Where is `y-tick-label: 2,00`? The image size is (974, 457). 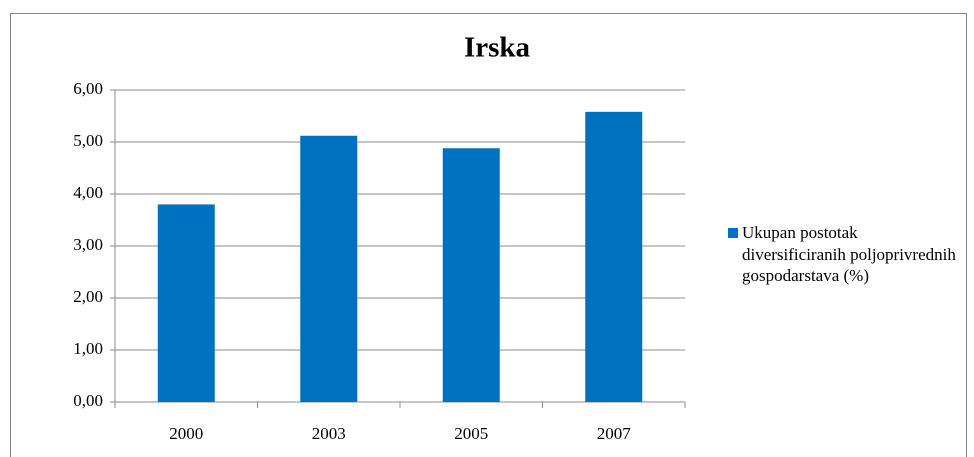 y-tick-label: 2,00 is located at coordinates (88, 296).